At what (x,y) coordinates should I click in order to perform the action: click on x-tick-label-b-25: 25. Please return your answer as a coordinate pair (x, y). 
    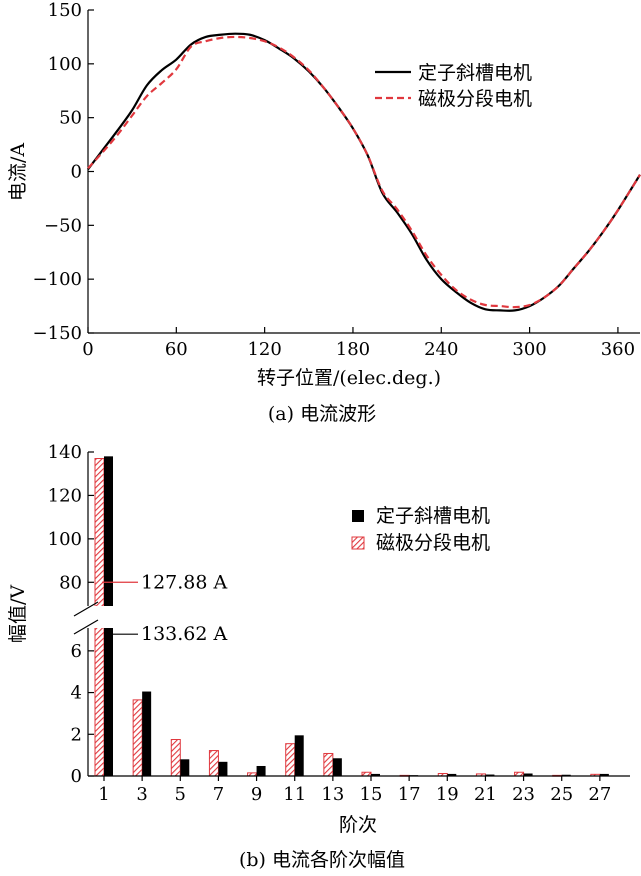
    Looking at the image, I should click on (561, 794).